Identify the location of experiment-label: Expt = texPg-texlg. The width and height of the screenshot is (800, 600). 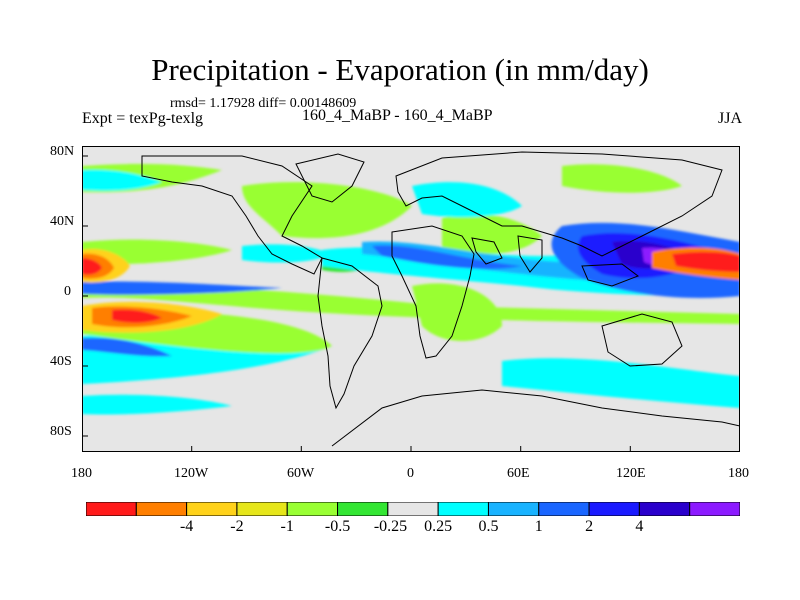
(143, 118).